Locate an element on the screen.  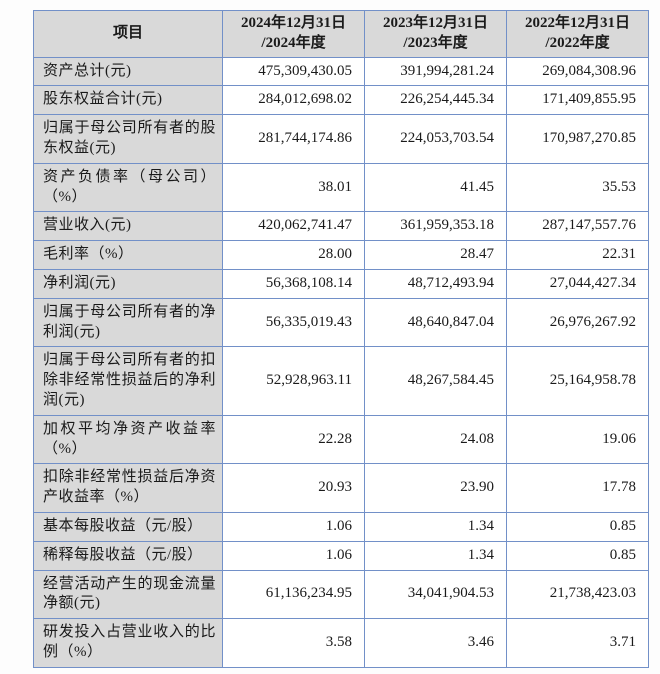
value-2022: 26,976,267.92 is located at coordinates (577, 322).